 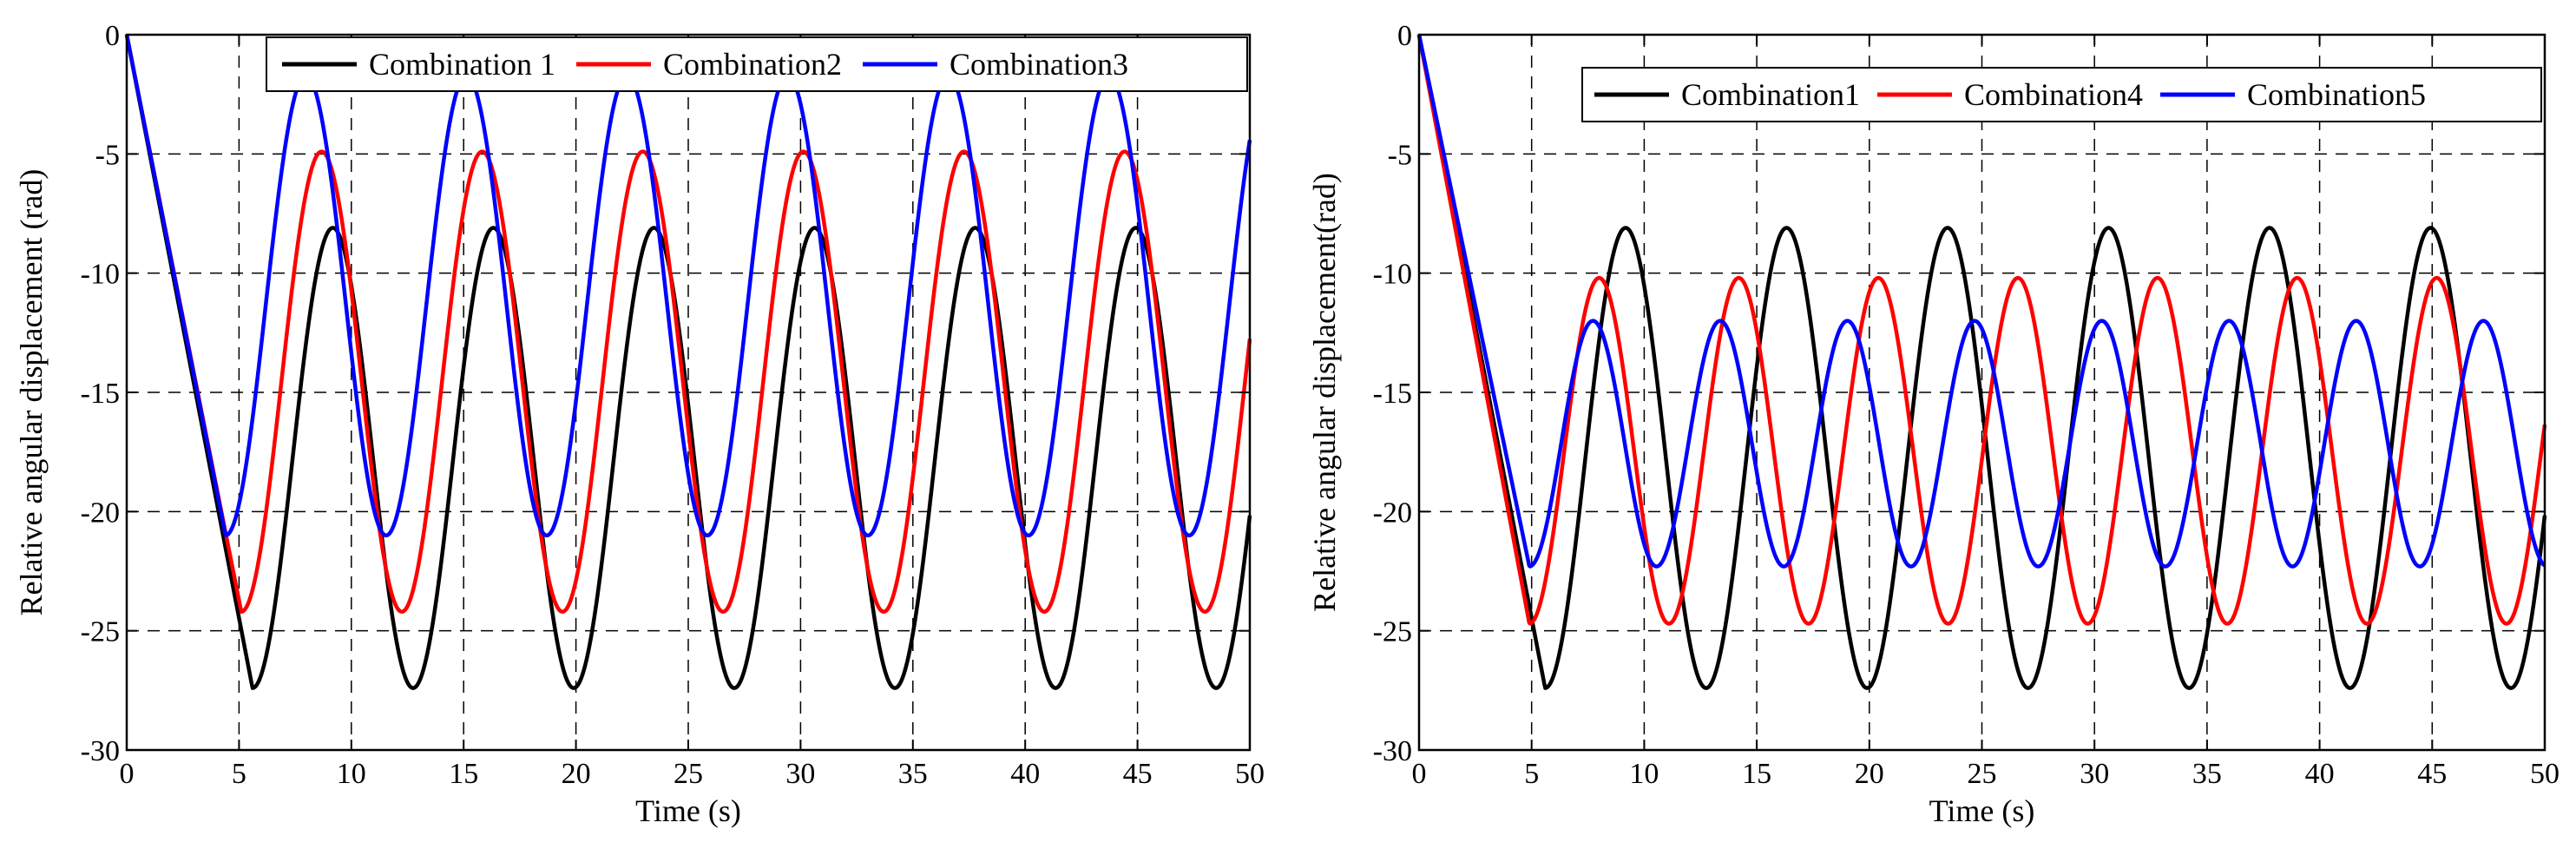 What do you see at coordinates (752, 65) in the screenshot?
I see `legend-label: Combination2` at bounding box center [752, 65].